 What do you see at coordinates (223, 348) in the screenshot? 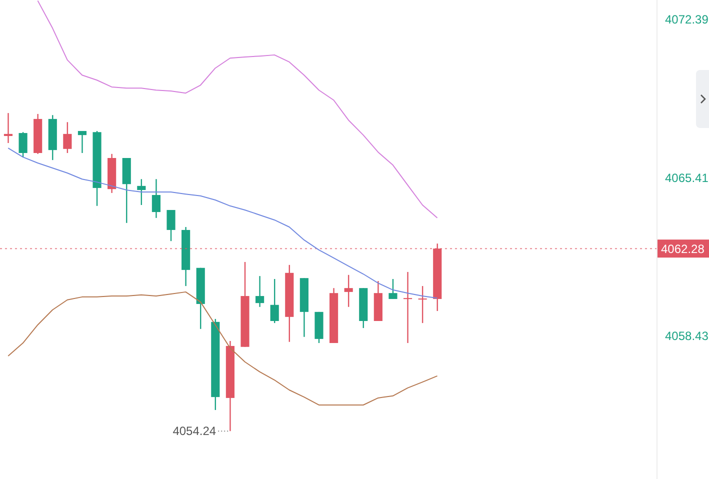
I see `line-series` at bounding box center [223, 348].